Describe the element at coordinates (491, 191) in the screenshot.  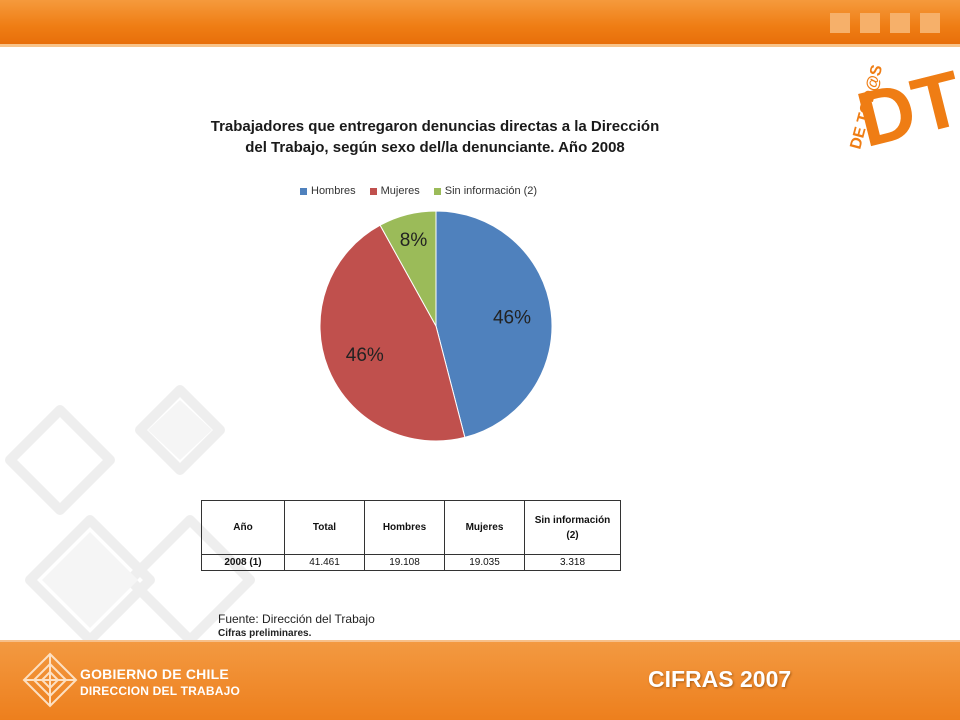
I see `legend-label-sin-info: Sin información (2)` at that location.